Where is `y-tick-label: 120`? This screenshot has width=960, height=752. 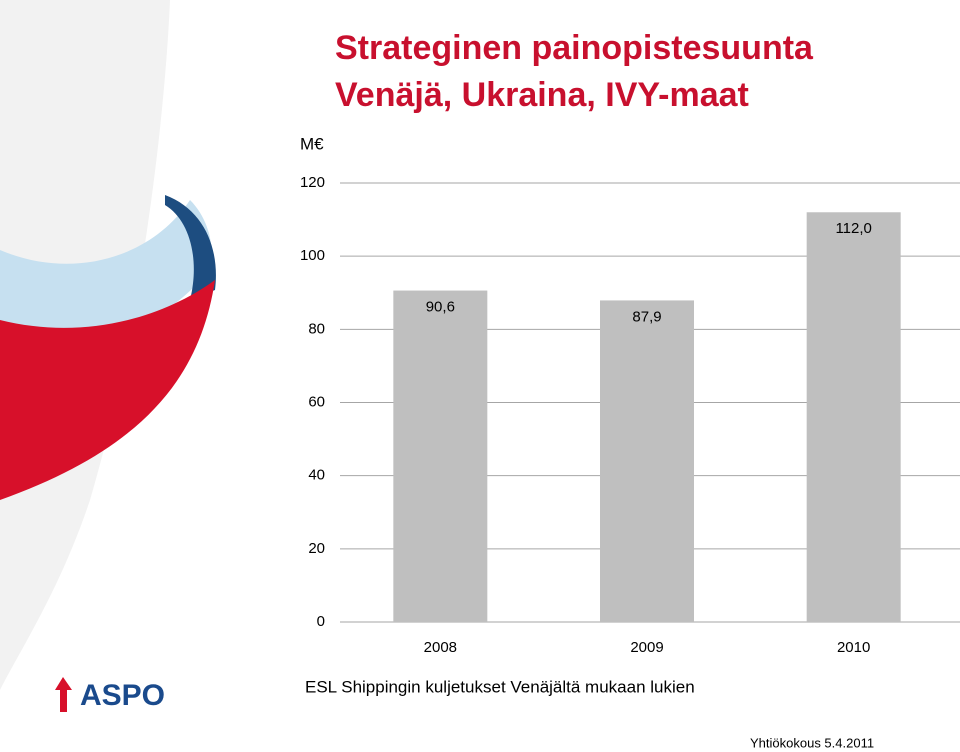 y-tick-label: 120 is located at coordinates (312, 182).